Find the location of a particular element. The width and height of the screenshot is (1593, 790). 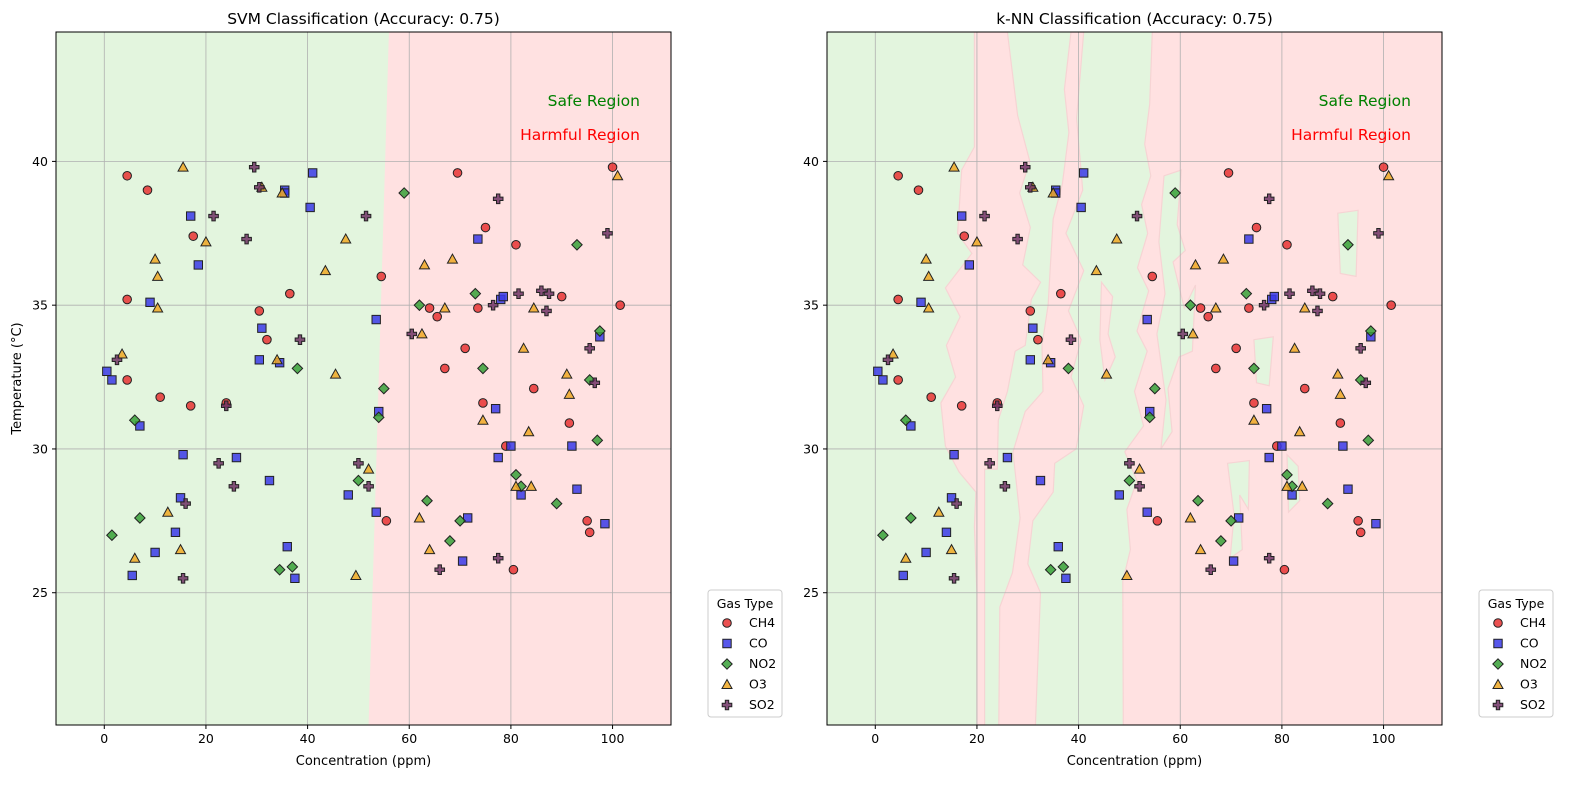

legend-marker-no2 is located at coordinates (1498, 664).